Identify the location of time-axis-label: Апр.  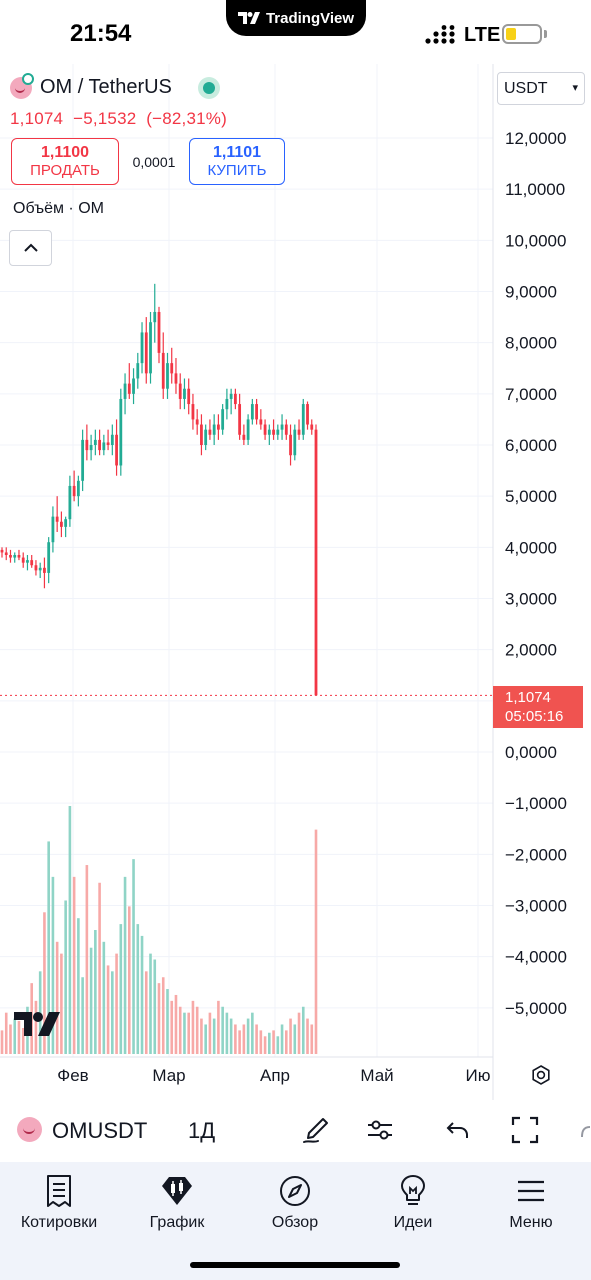
(275, 1075).